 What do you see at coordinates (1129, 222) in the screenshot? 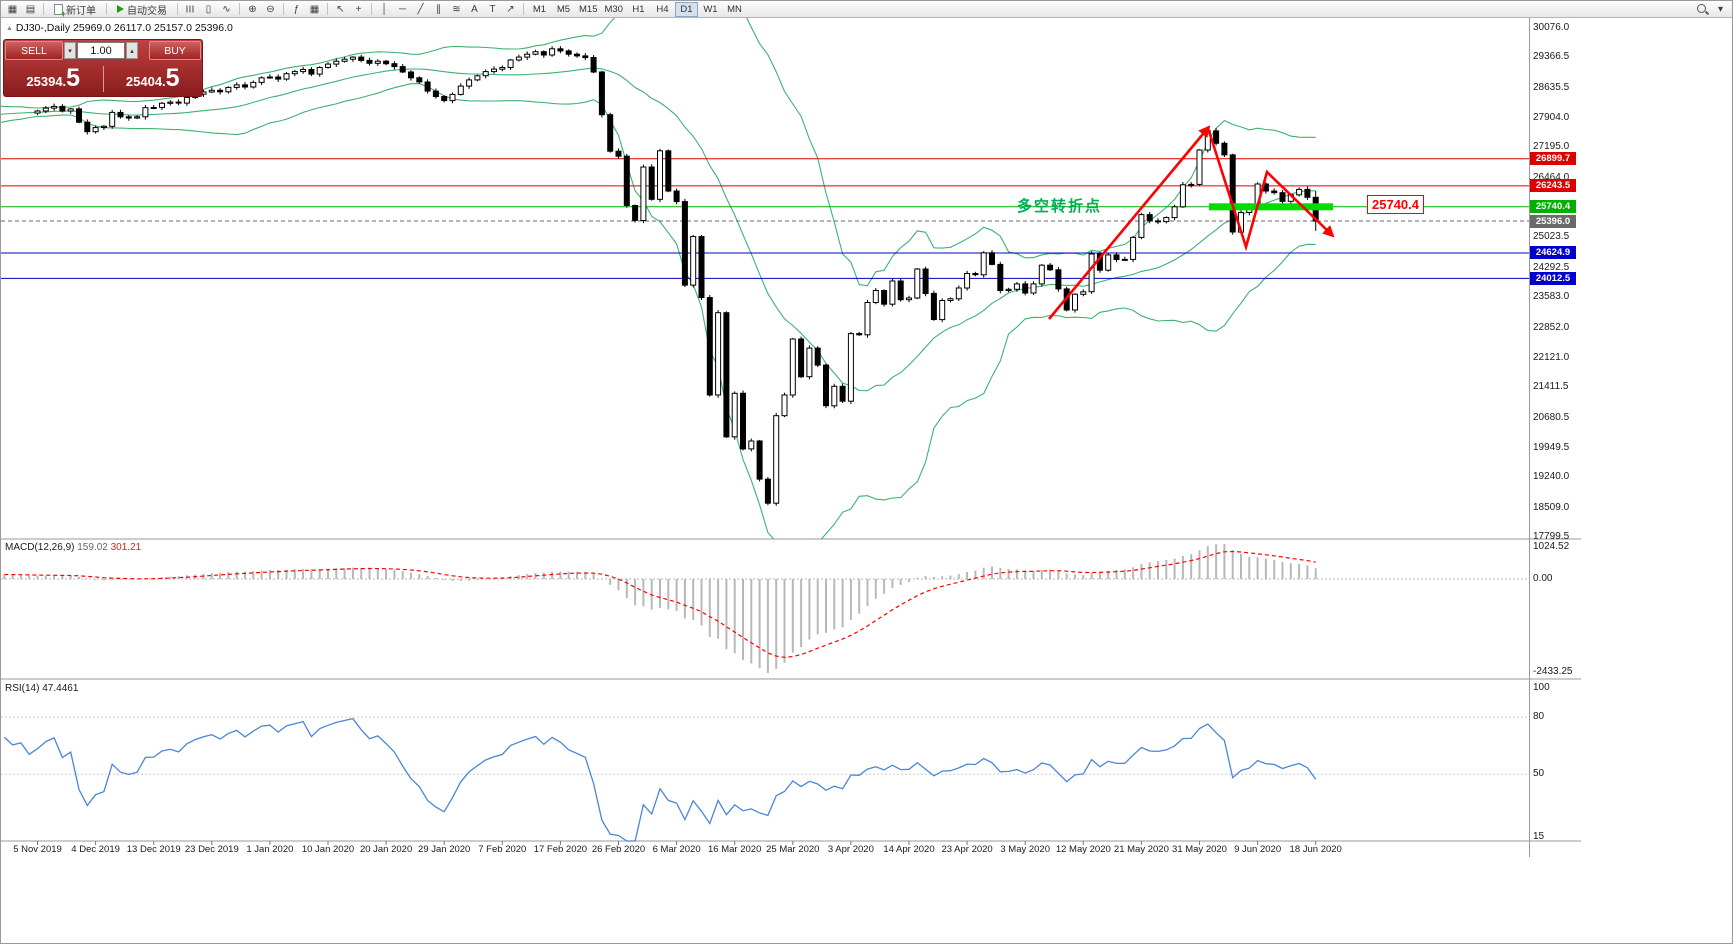
I see `trend-arrow-up` at bounding box center [1129, 222].